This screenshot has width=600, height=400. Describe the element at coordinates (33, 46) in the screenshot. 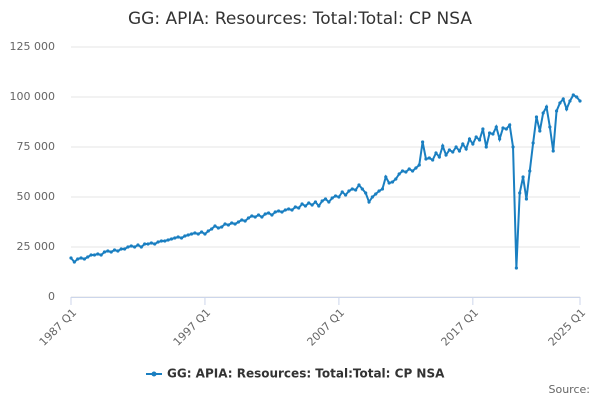

I see `y-tick-label: 125 000` at that location.